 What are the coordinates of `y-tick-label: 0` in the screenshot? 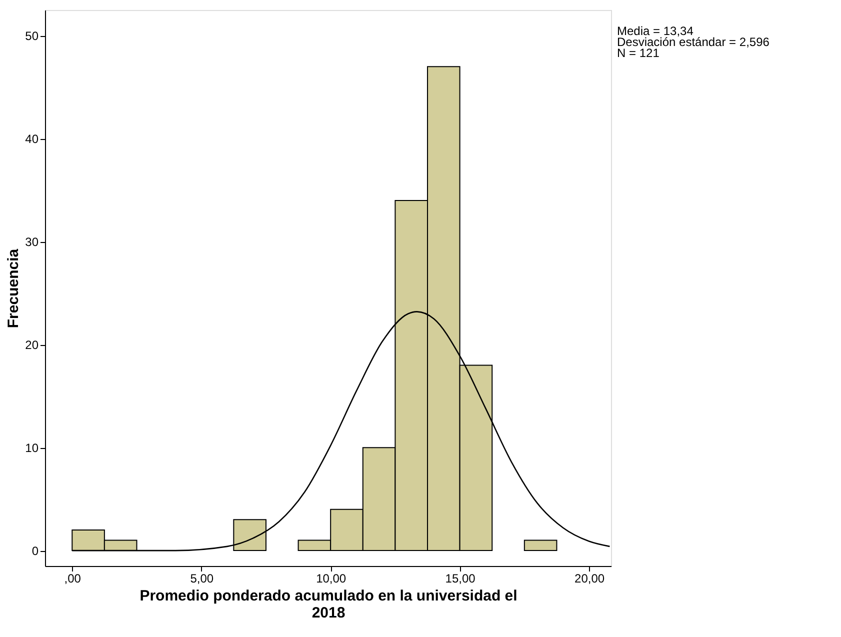 It's located at (35, 551).